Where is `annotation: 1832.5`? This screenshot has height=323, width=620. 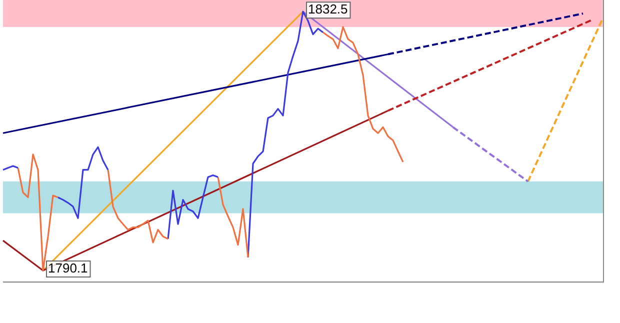 annotation: 1832.5 is located at coordinates (328, 9).